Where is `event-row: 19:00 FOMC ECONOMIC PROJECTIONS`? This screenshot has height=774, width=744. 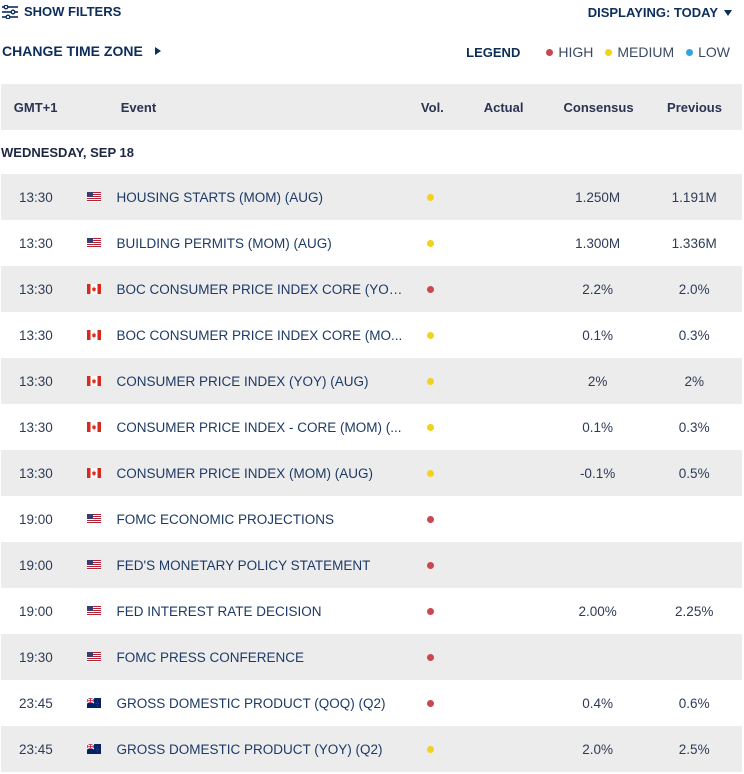
event-row: 19:00 FOMC ECONOMIC PROJECTIONS is located at coordinates (371, 519).